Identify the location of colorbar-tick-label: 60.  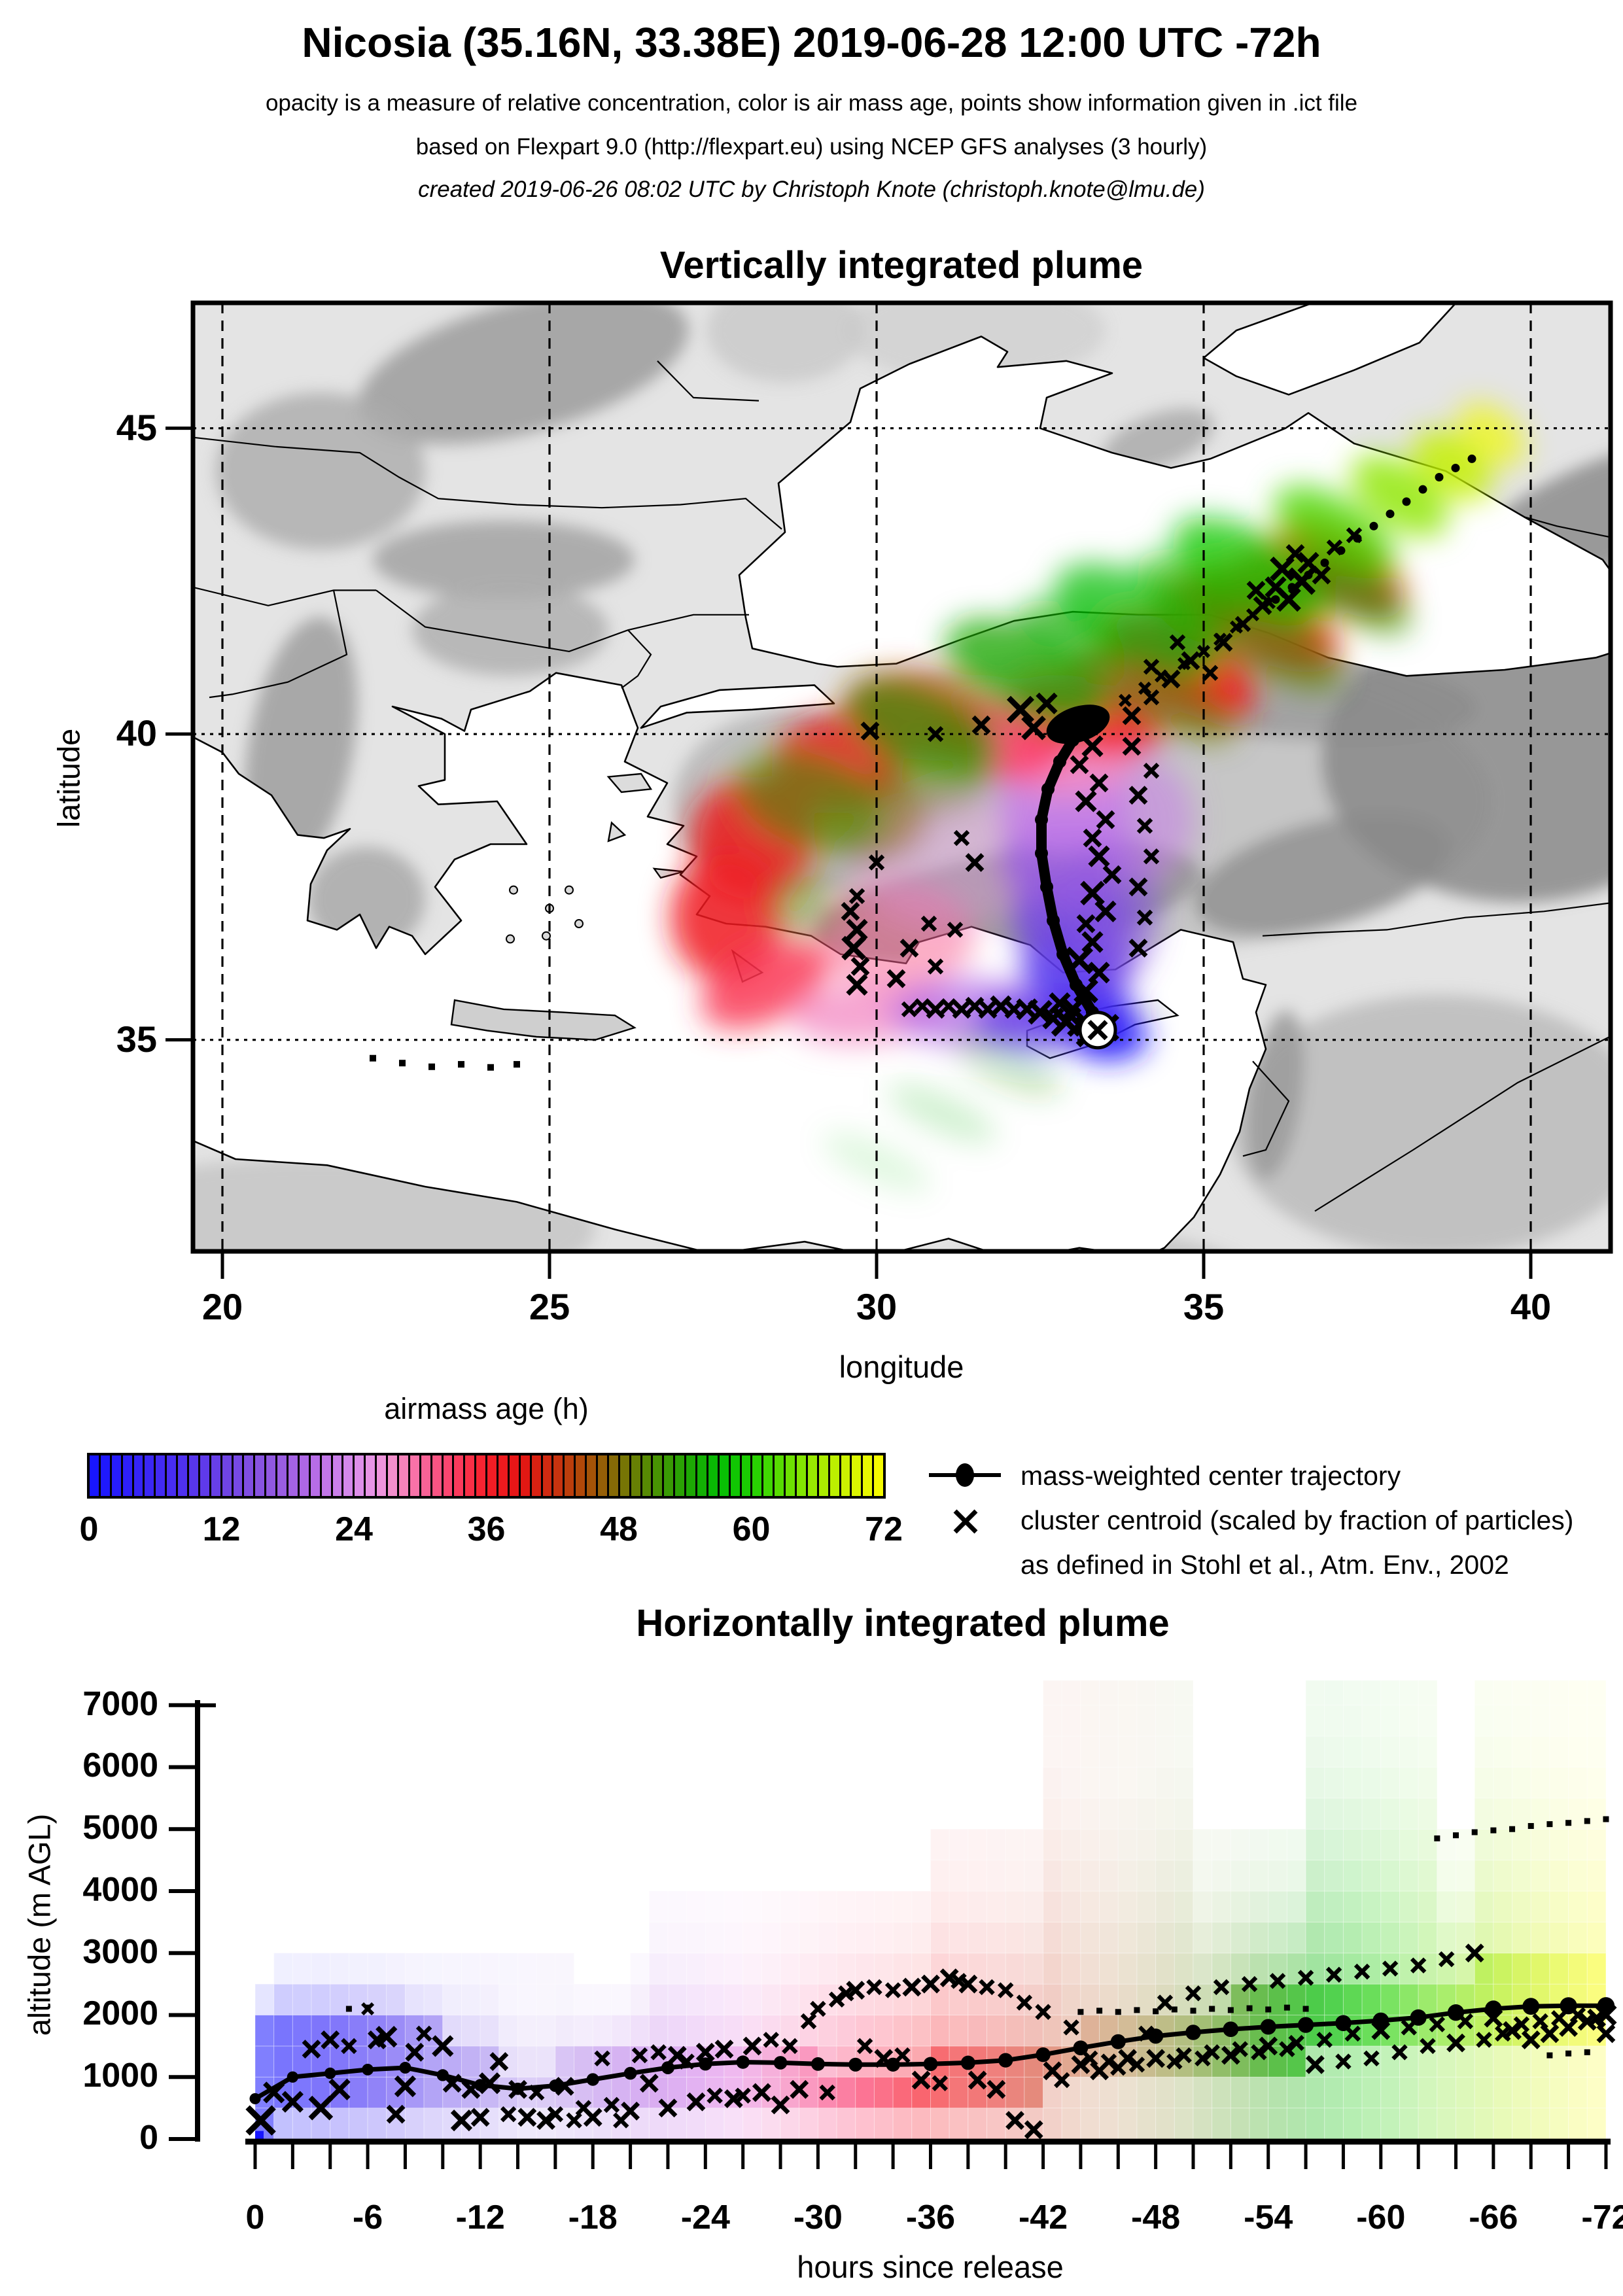
(752, 1529).